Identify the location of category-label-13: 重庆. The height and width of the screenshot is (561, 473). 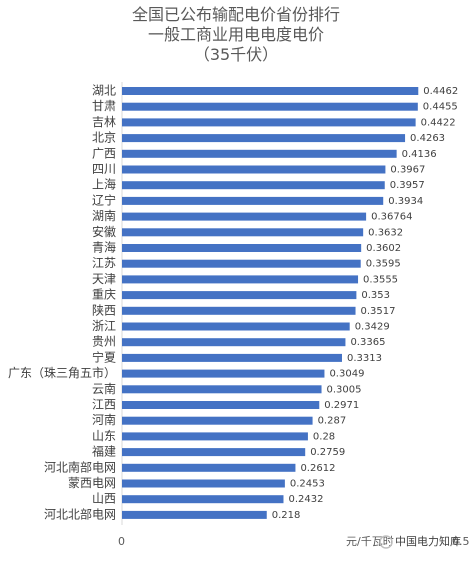
(104, 295).